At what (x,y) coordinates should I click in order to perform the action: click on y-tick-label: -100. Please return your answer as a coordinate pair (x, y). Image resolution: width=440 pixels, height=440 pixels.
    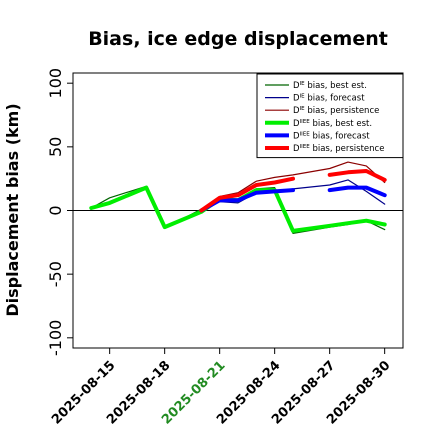
    Looking at the image, I should click on (55, 338).